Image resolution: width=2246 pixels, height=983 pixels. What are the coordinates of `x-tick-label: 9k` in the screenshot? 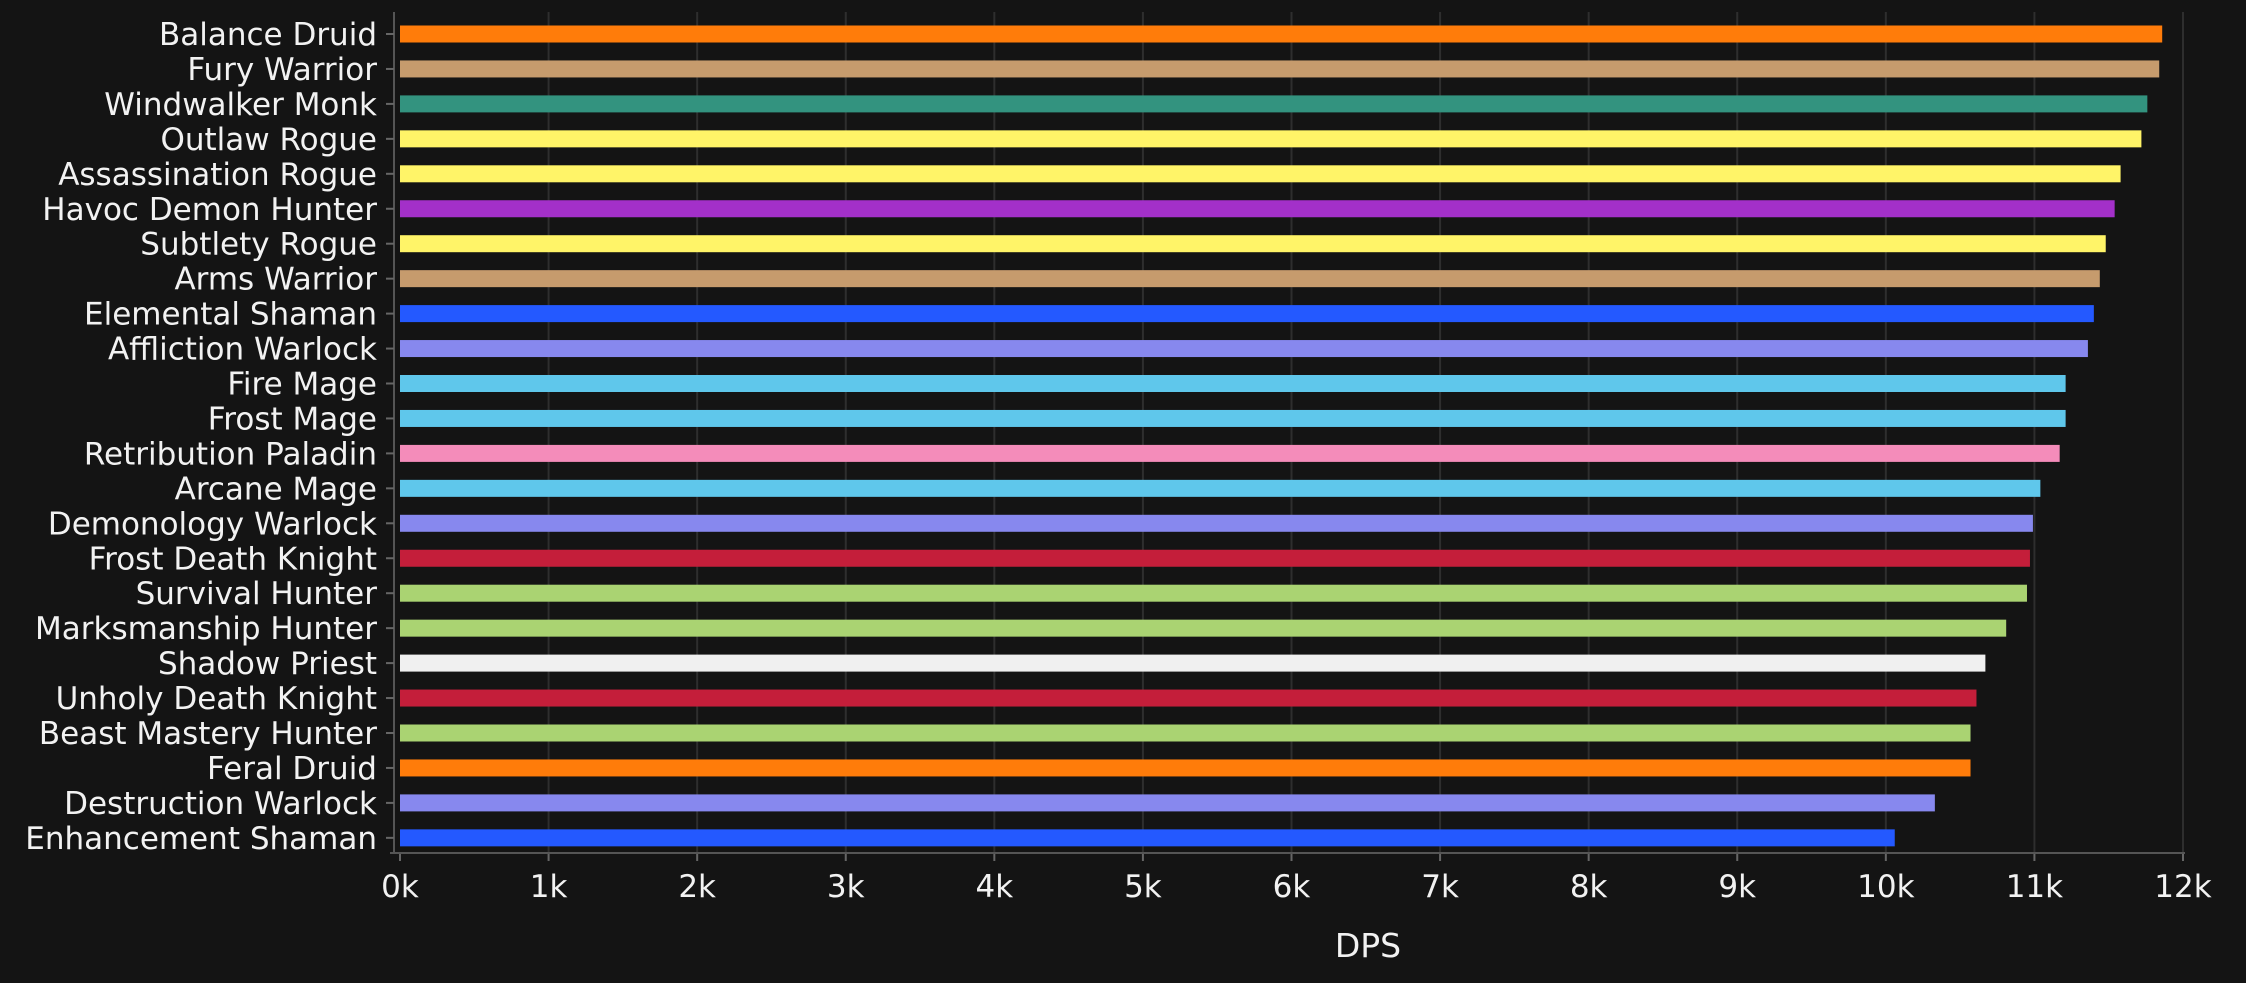 It's located at (1737, 887).